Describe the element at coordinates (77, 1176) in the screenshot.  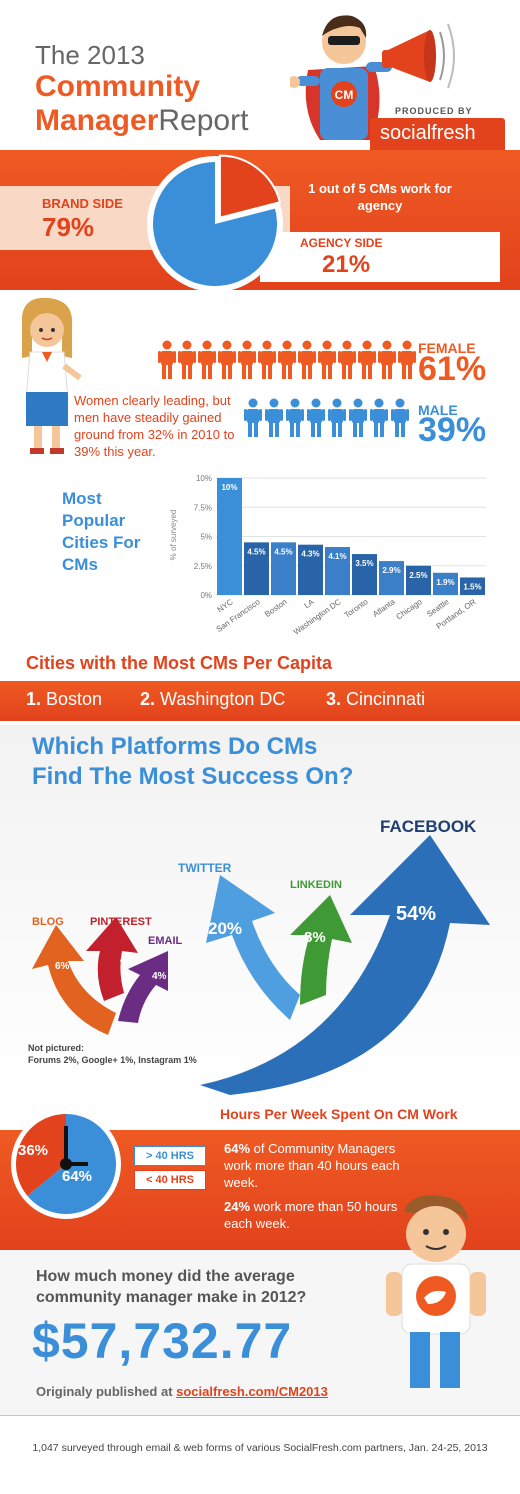
I see `hours-pie-large-label: 64%` at that location.